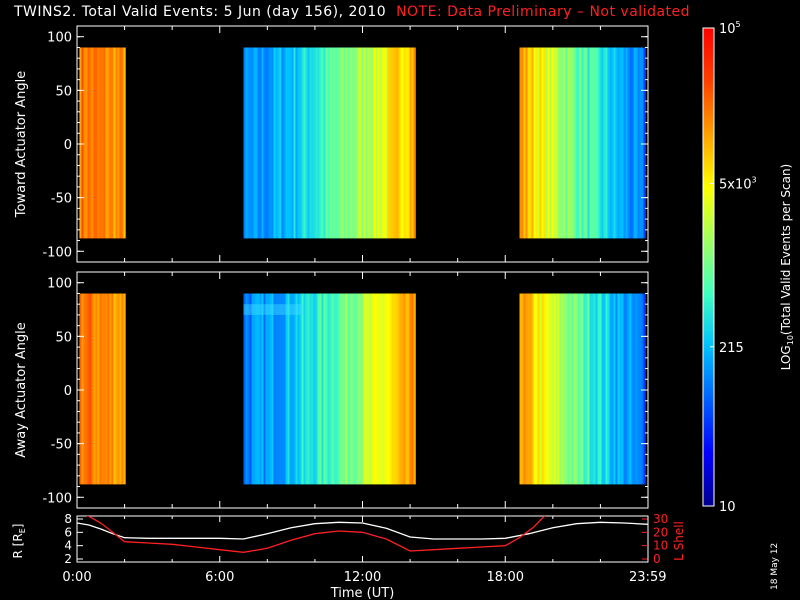  Describe the element at coordinates (21, 144) in the screenshot. I see `y-axis-label: Toward Actuator Angle` at that location.